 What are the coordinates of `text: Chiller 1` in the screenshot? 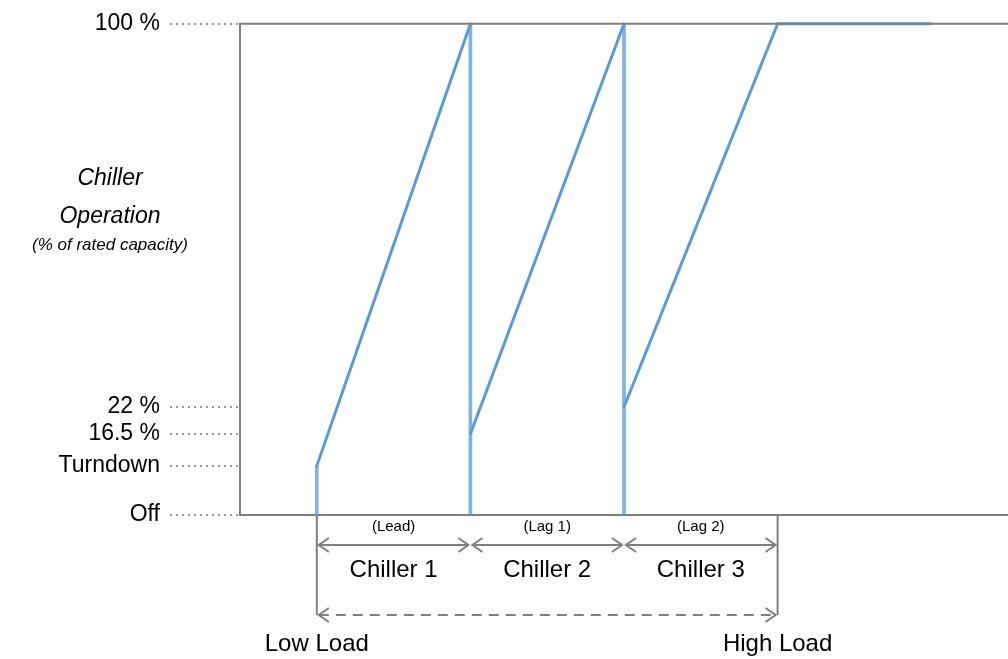 It's located at (393, 568).